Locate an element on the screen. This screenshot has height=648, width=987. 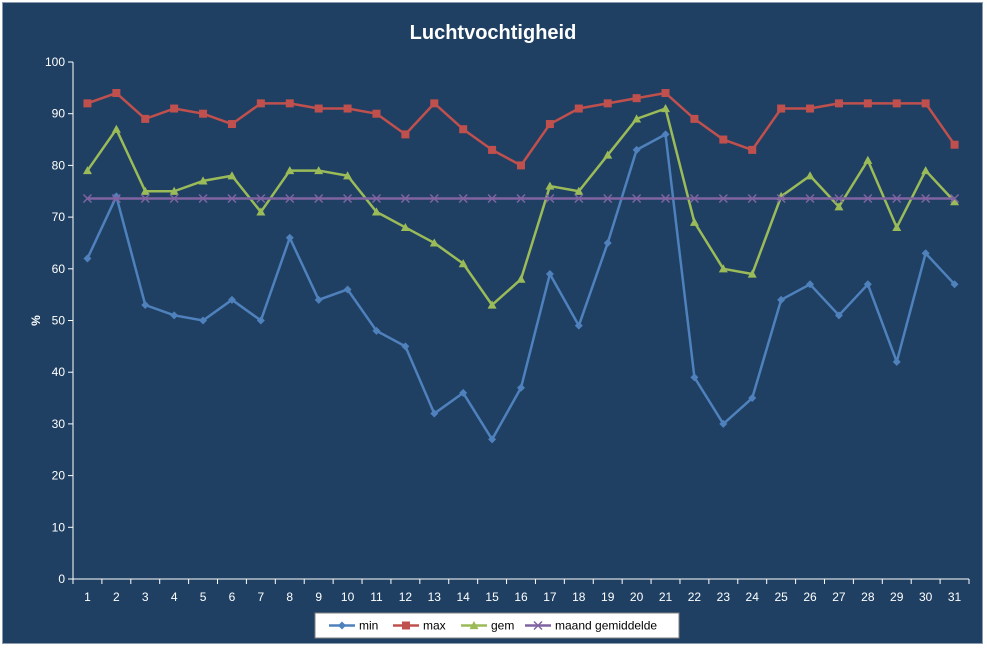
y-tick-label: 30 is located at coordinates (59, 424).